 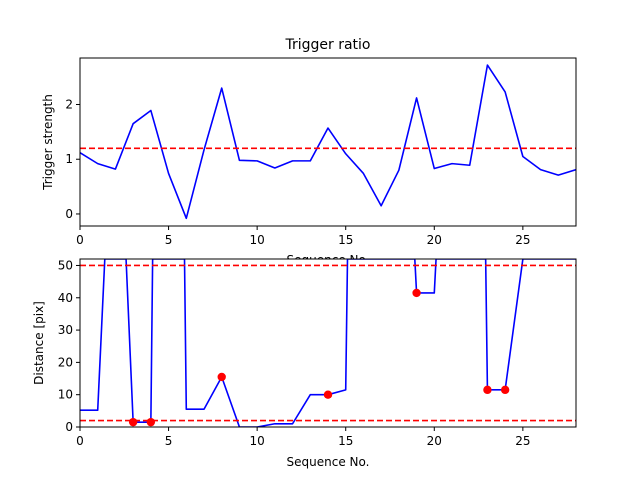 What do you see at coordinates (65, 362) in the screenshot?
I see `y-tick-label: 20` at bounding box center [65, 362].